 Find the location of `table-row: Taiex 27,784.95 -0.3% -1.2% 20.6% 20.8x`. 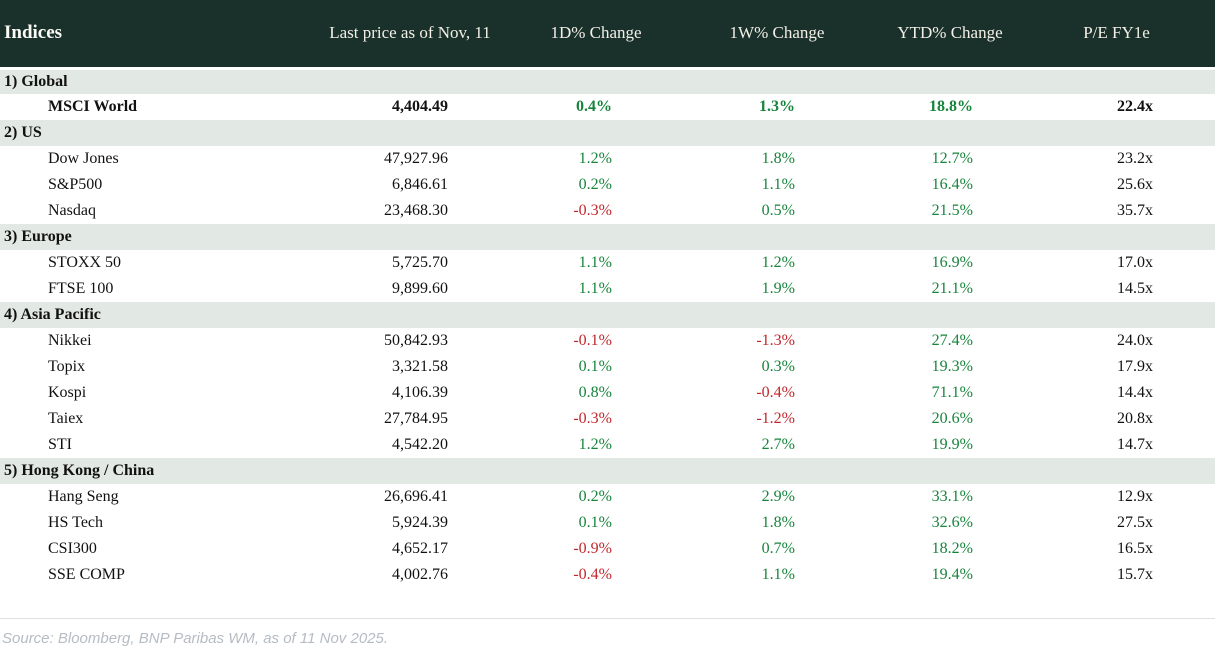

table-row: Taiex 27,784.95 -0.3% -1.2% 20.6% 20.8x is located at coordinates (607, 419).